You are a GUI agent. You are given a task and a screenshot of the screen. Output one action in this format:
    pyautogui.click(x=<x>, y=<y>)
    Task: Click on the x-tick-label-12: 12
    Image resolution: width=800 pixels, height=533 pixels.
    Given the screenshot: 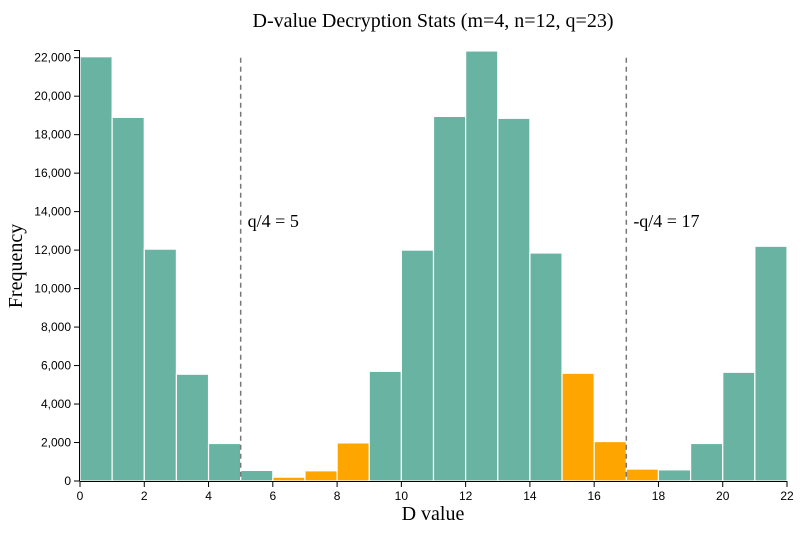 What is the action you would take?
    pyautogui.click(x=466, y=496)
    